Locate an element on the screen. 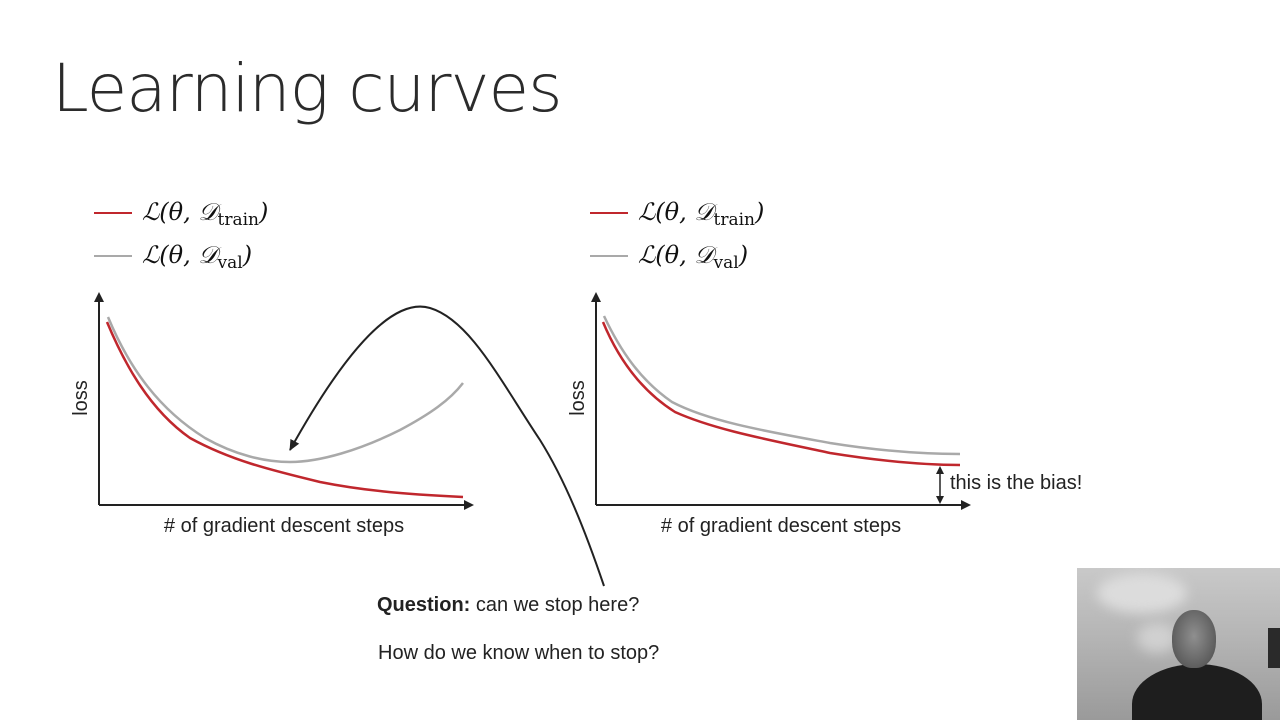  chart-left: loss # of gradient descent steps is located at coordinates (272, 414).